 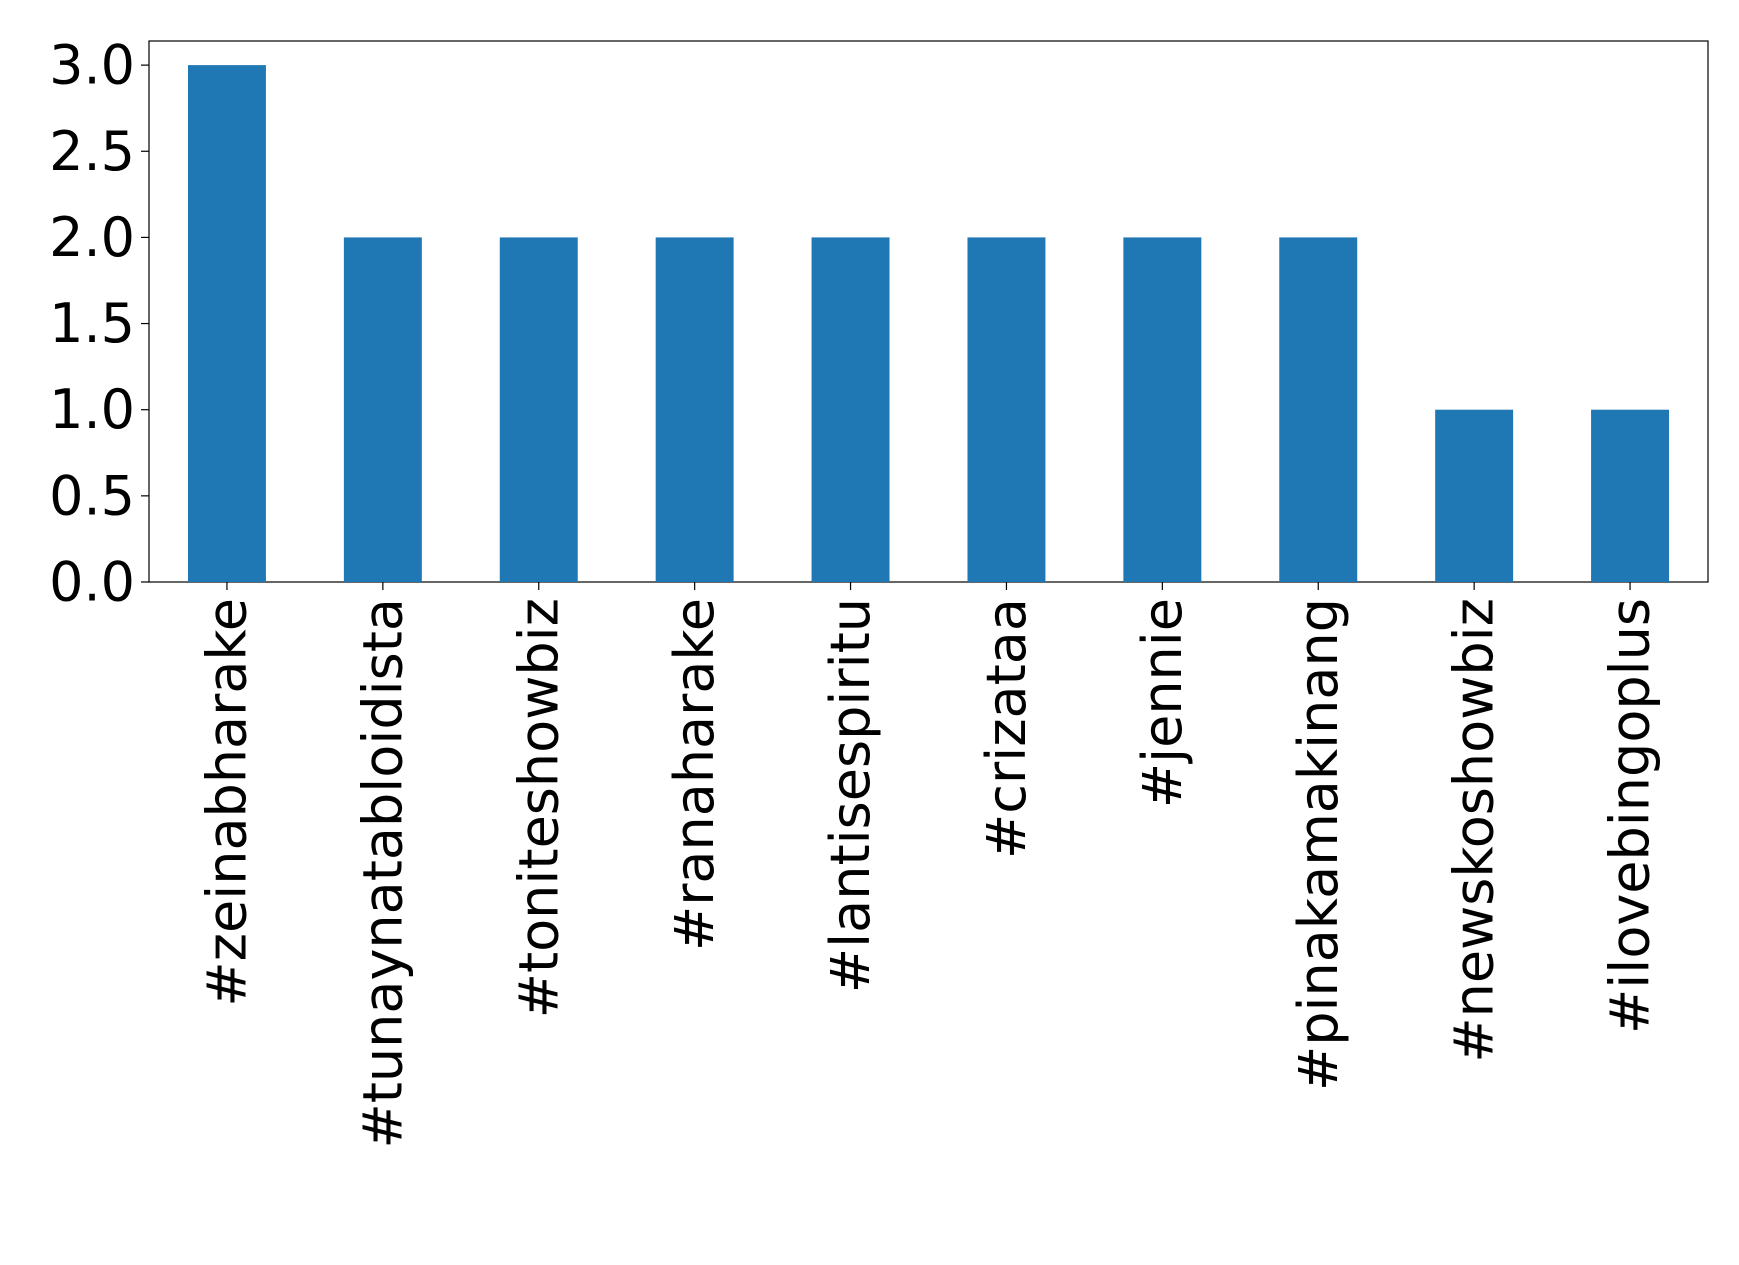 What do you see at coordinates (1318, 844) in the screenshot?
I see `x-tick-label: #pinakamakinang` at bounding box center [1318, 844].